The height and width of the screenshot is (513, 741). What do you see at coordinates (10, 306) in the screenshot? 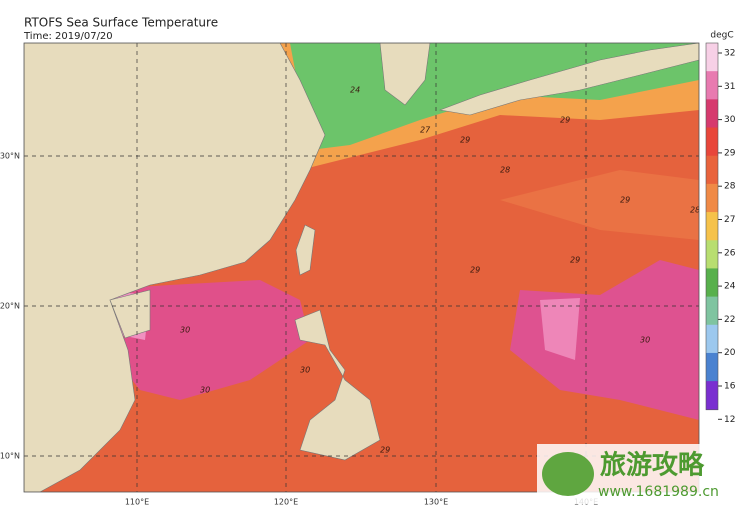
I see `lat-label: 20°N` at bounding box center [10, 306].